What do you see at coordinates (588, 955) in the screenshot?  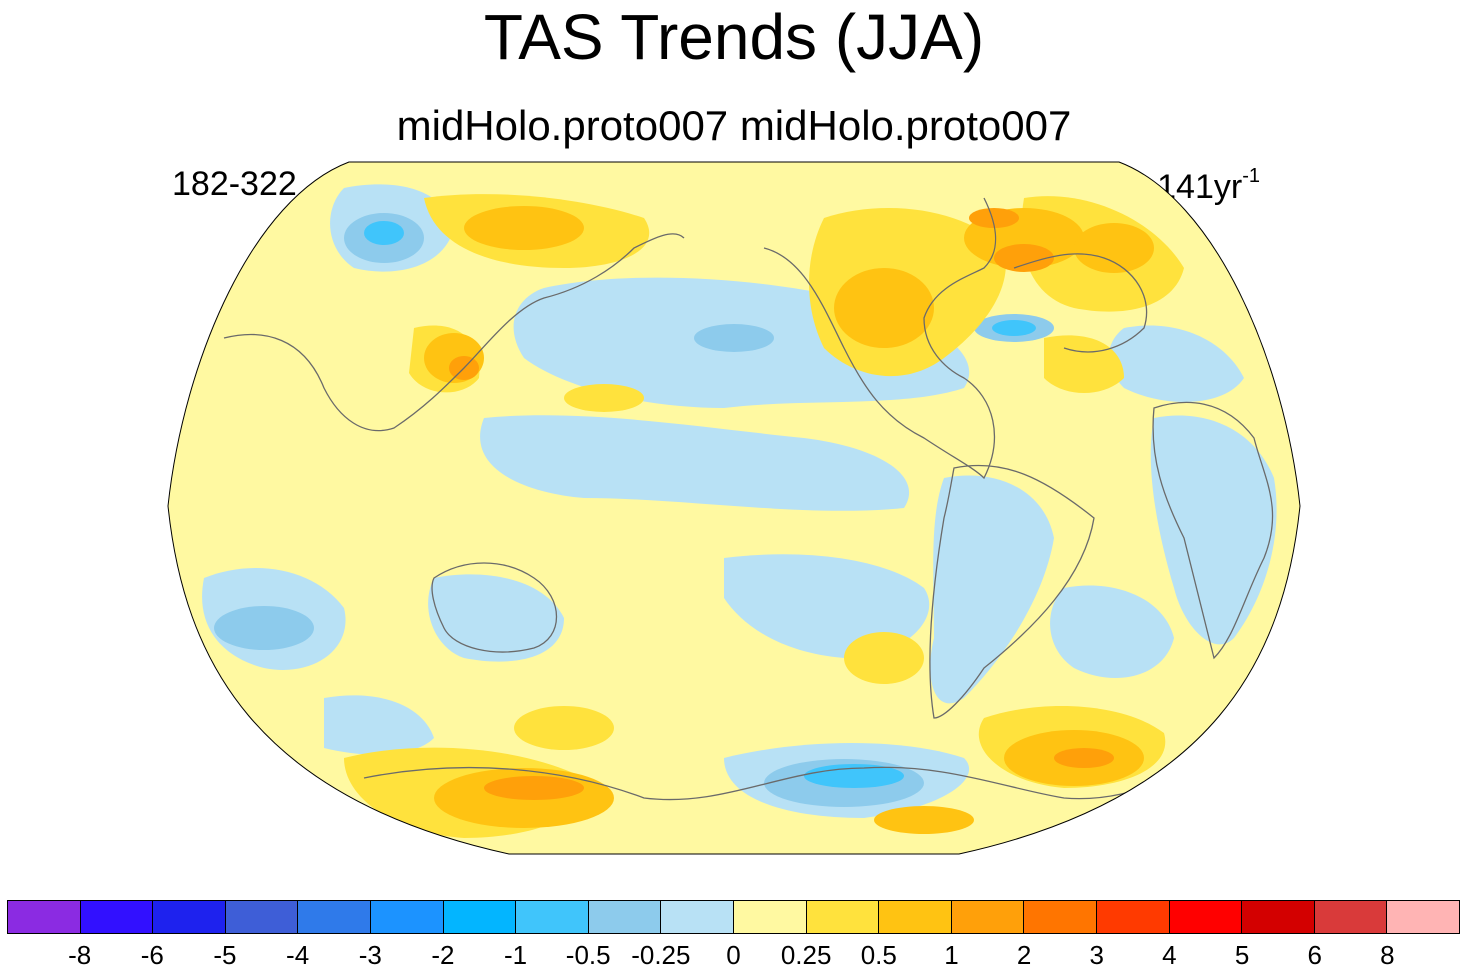 I see `colorbar-tick-label: -0.5` at bounding box center [588, 955].